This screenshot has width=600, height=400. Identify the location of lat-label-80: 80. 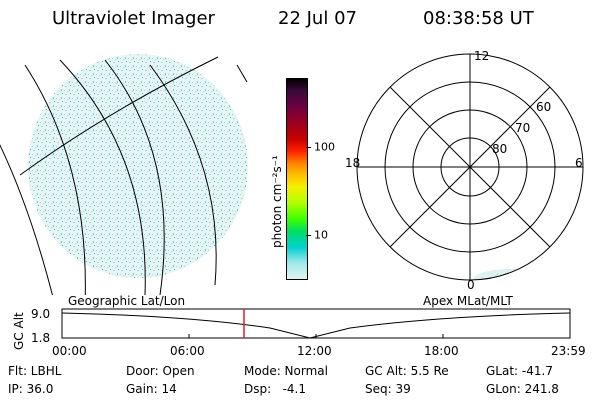
(499, 149).